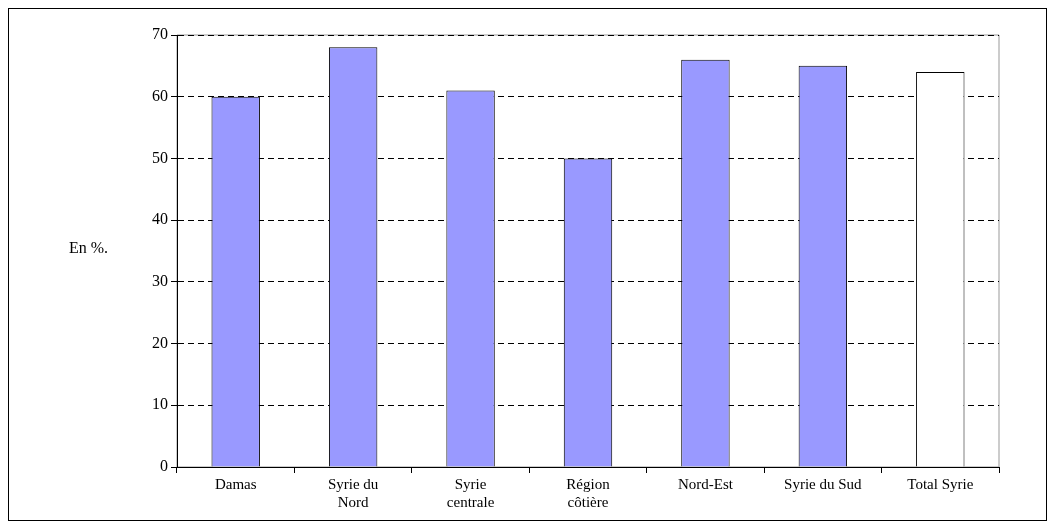 The height and width of the screenshot is (531, 1057). I want to click on y-axis-title: En %., so click(89, 248).